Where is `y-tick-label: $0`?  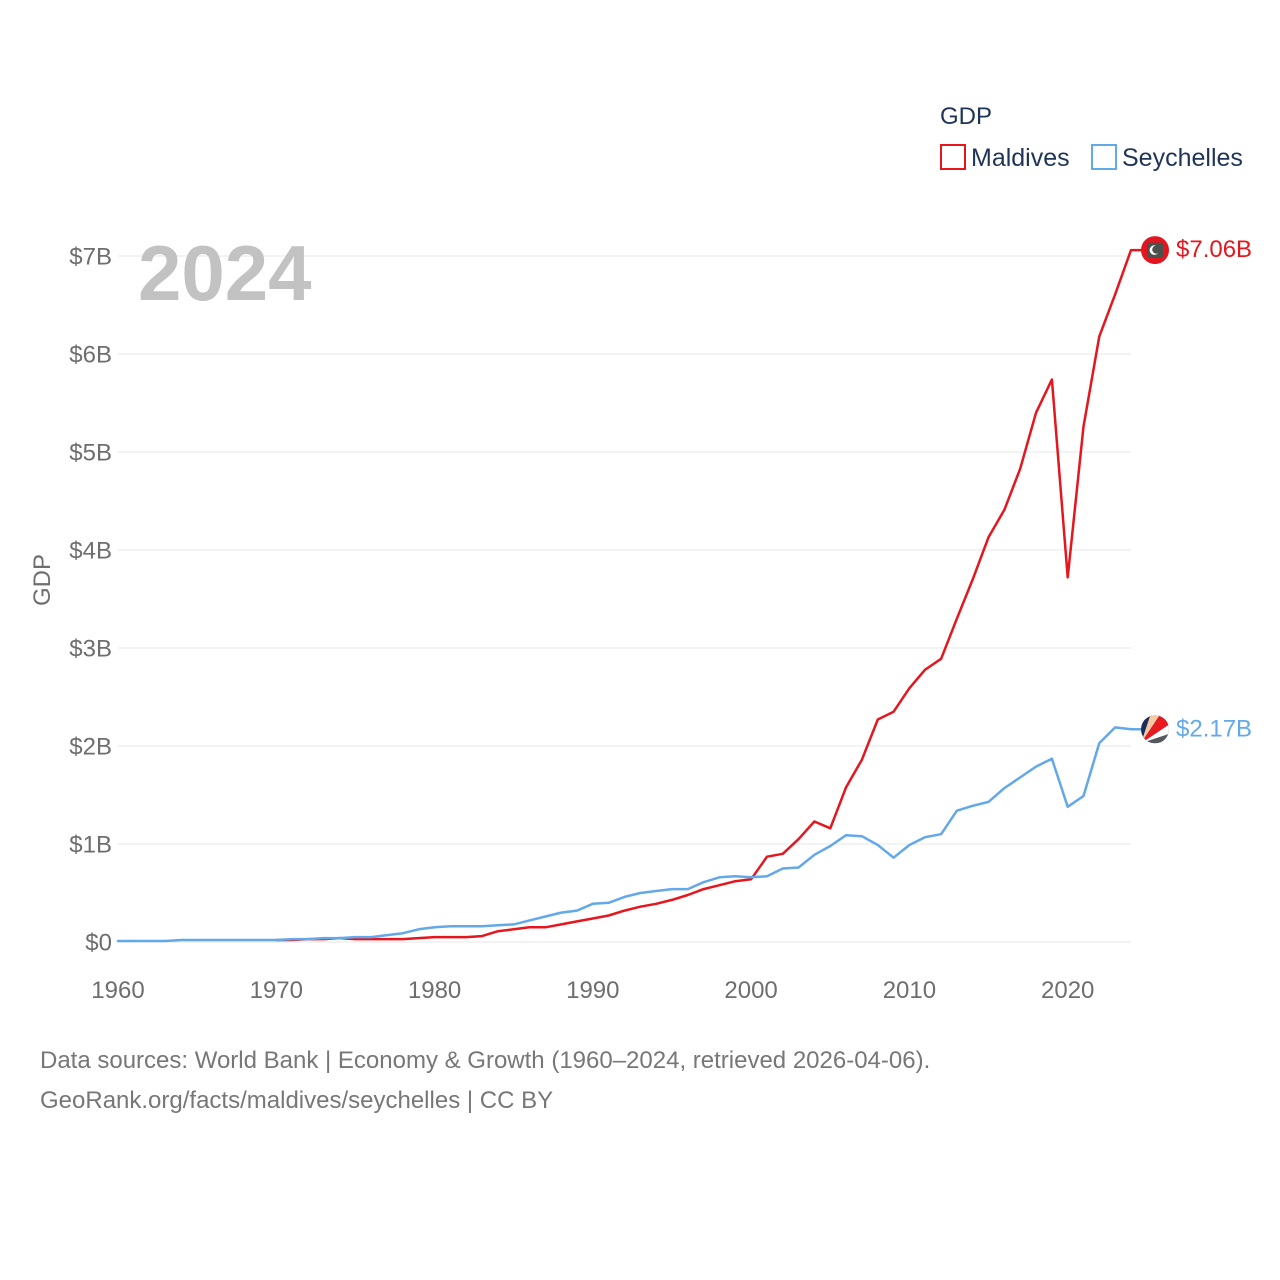
y-tick-label: $0 is located at coordinates (98, 943).